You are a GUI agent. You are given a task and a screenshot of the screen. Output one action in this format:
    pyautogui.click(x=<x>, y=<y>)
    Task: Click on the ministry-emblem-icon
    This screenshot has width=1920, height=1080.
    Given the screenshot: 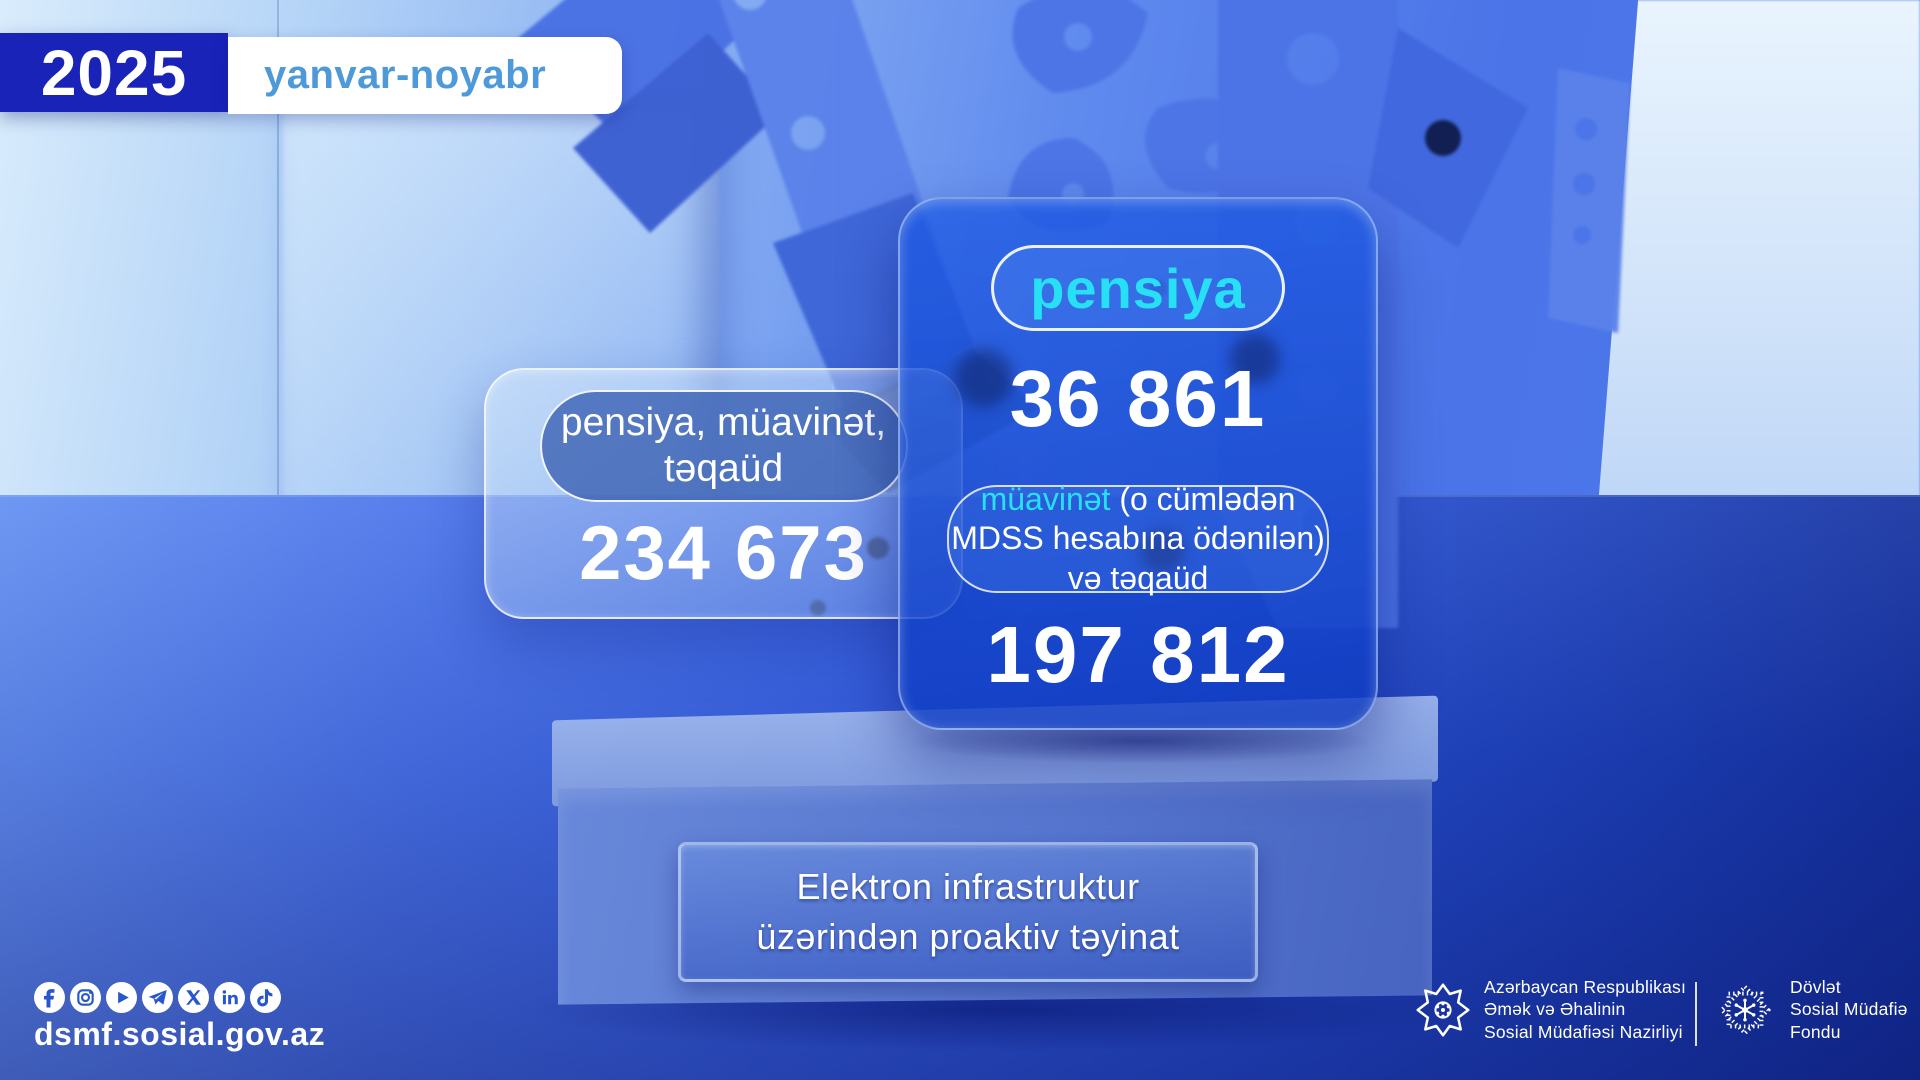 What is the action you would take?
    pyautogui.click(x=1443, y=1010)
    